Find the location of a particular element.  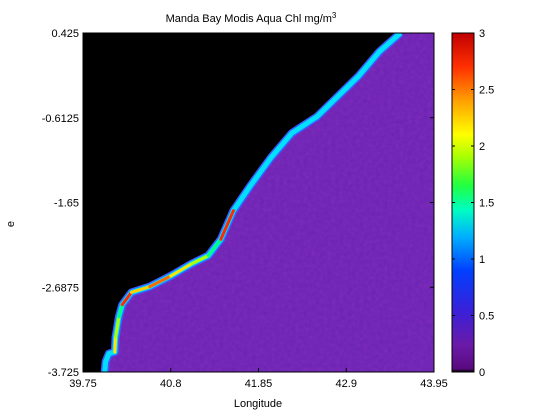

y-tick-label: -3.725 is located at coordinates (63, 373).